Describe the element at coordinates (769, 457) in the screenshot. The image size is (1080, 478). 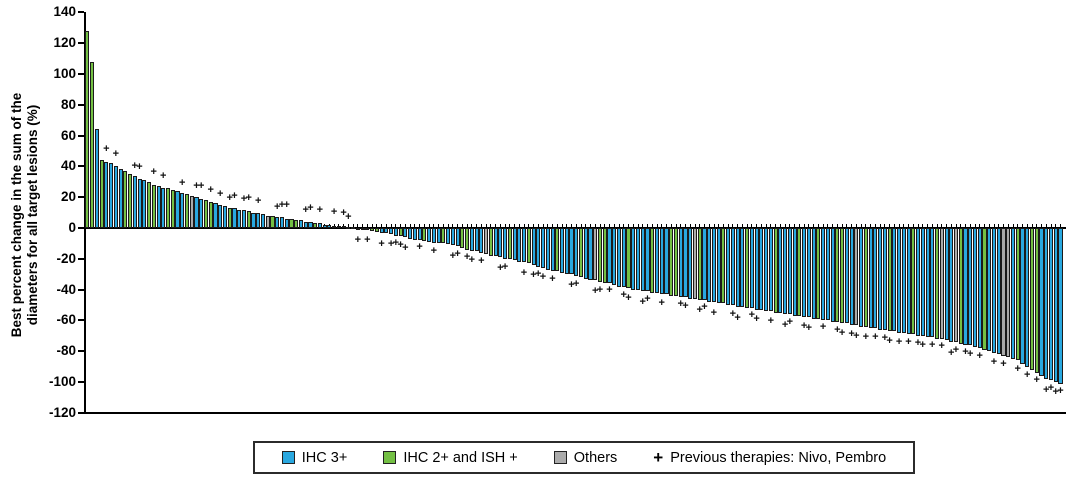
I see `legend-item-previous-therapies: + Previous therapies: Nivo, Pembro` at that location.